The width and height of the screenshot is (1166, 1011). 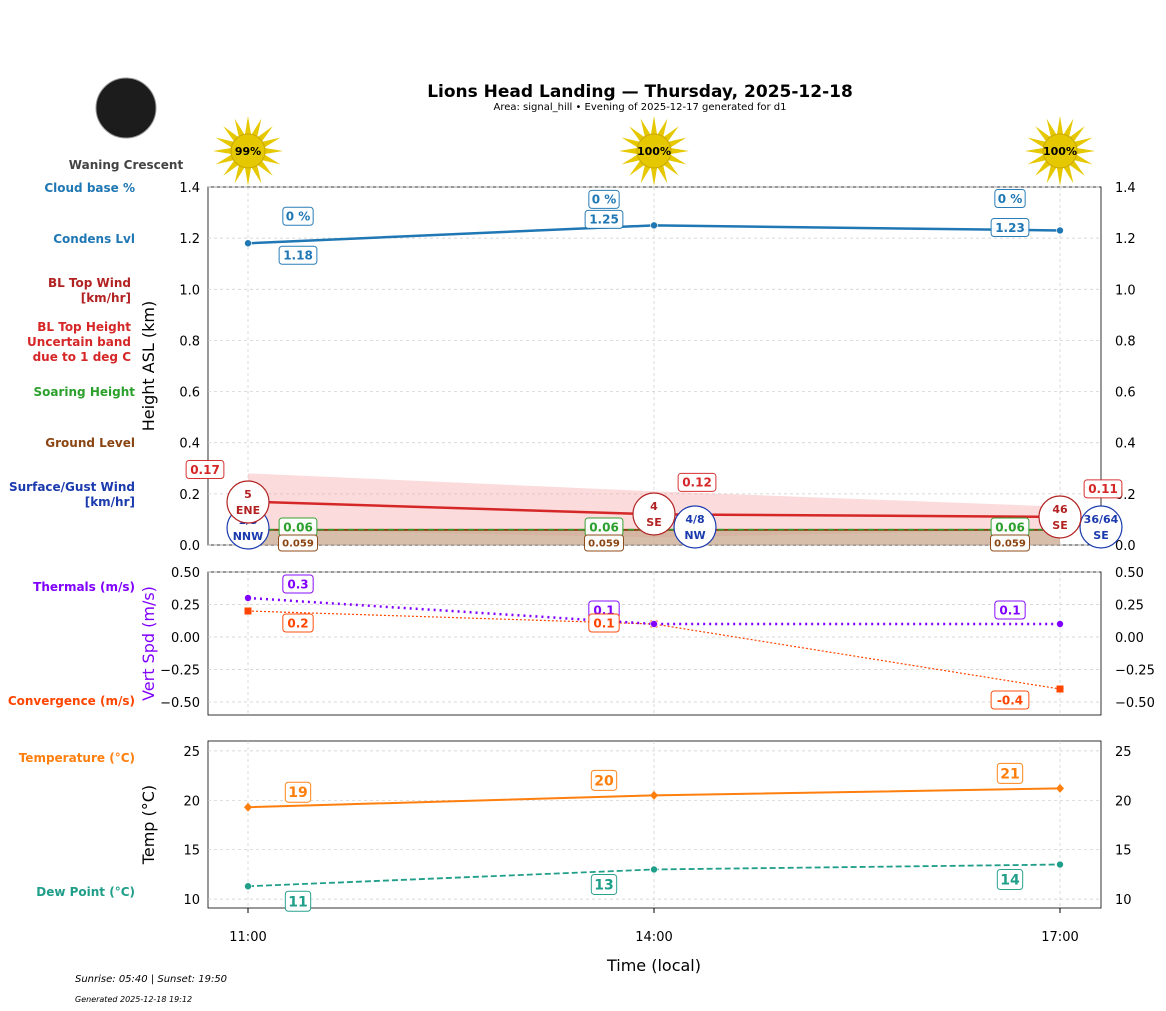 I want to click on y-tick-label: 0.50, so click(x=185, y=573).